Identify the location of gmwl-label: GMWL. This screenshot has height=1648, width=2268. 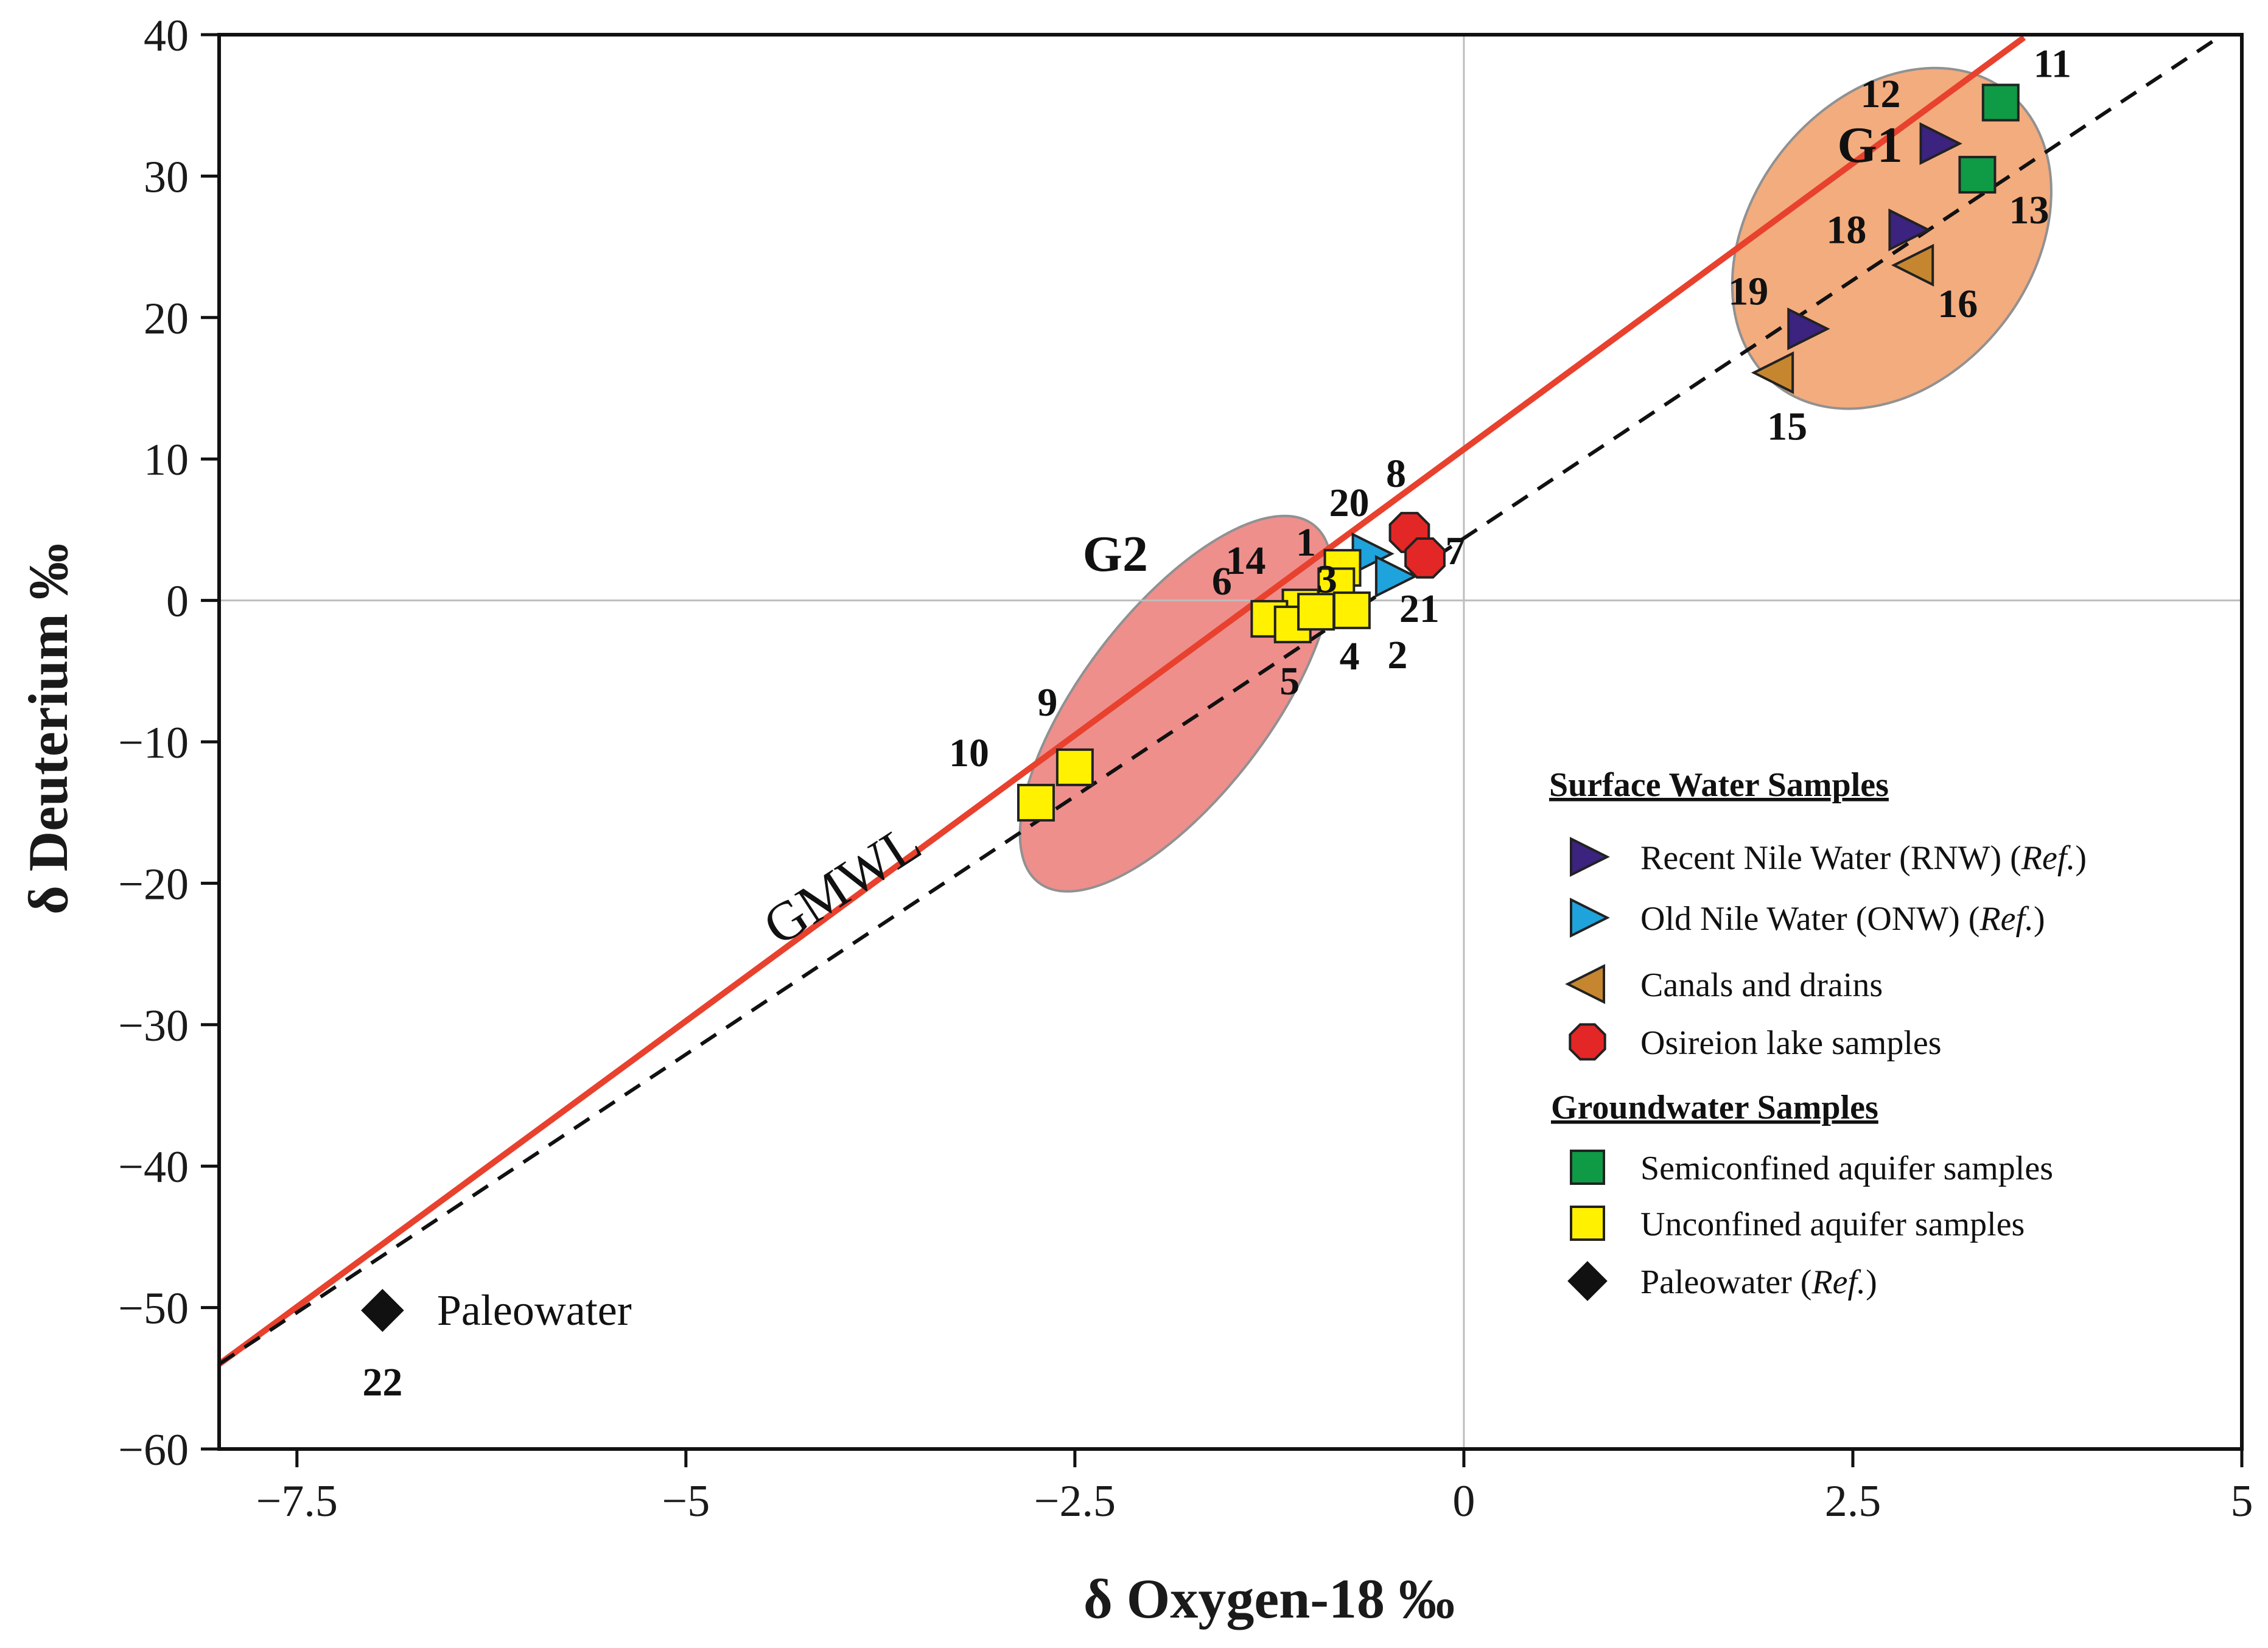
(842, 885).